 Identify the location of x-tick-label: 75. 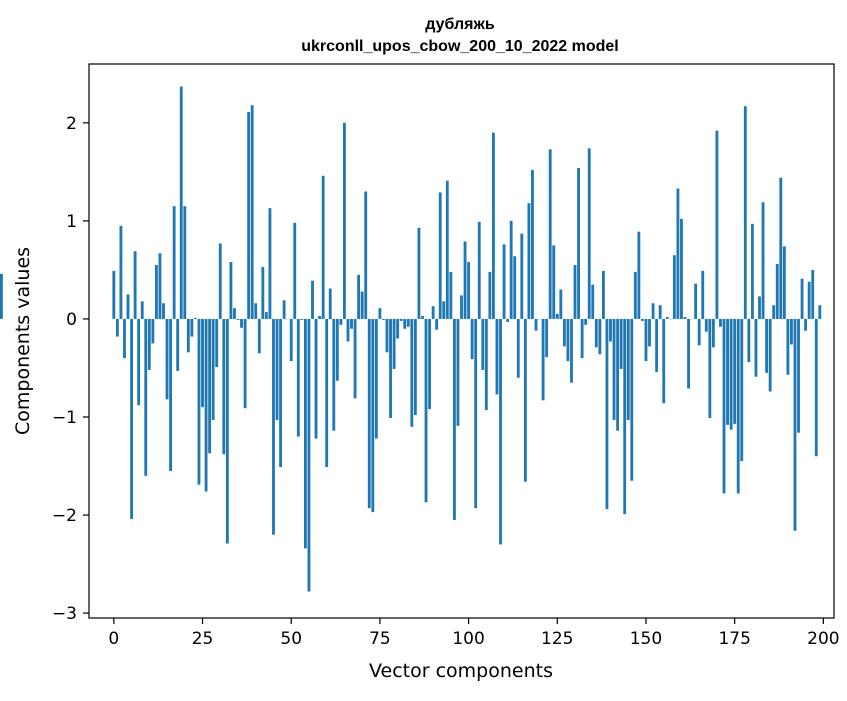
(380, 639).